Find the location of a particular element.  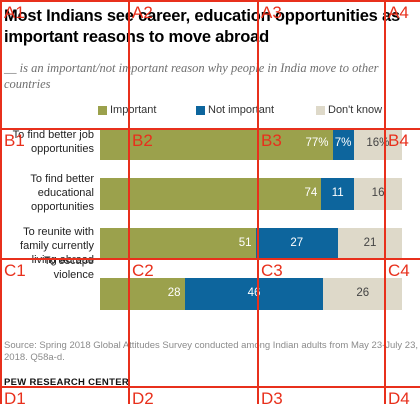

grid-cell-label: A2 is located at coordinates (142, 12).